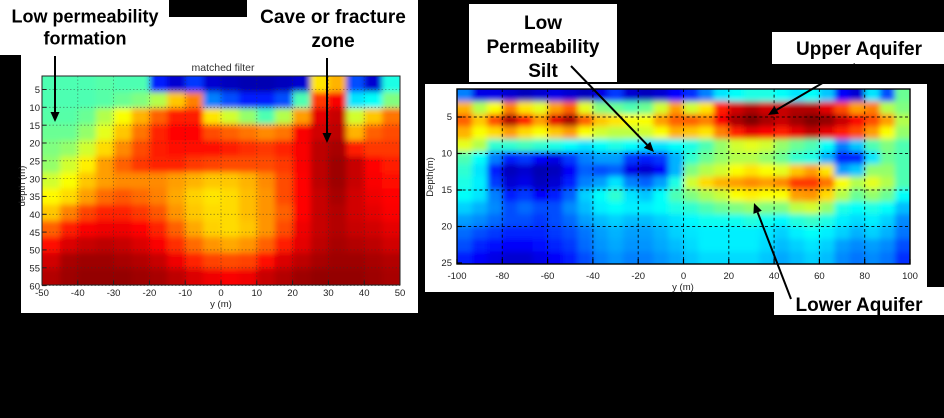 This screenshot has height=418, width=944. What do you see at coordinates (543, 71) in the screenshot?
I see `svg-text: Silt` at bounding box center [543, 71].